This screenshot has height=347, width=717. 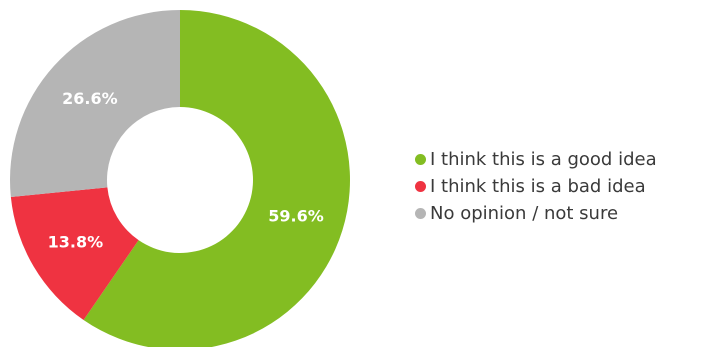 I want to click on legend-item: I think this is a bad idea, so click(x=536, y=186).